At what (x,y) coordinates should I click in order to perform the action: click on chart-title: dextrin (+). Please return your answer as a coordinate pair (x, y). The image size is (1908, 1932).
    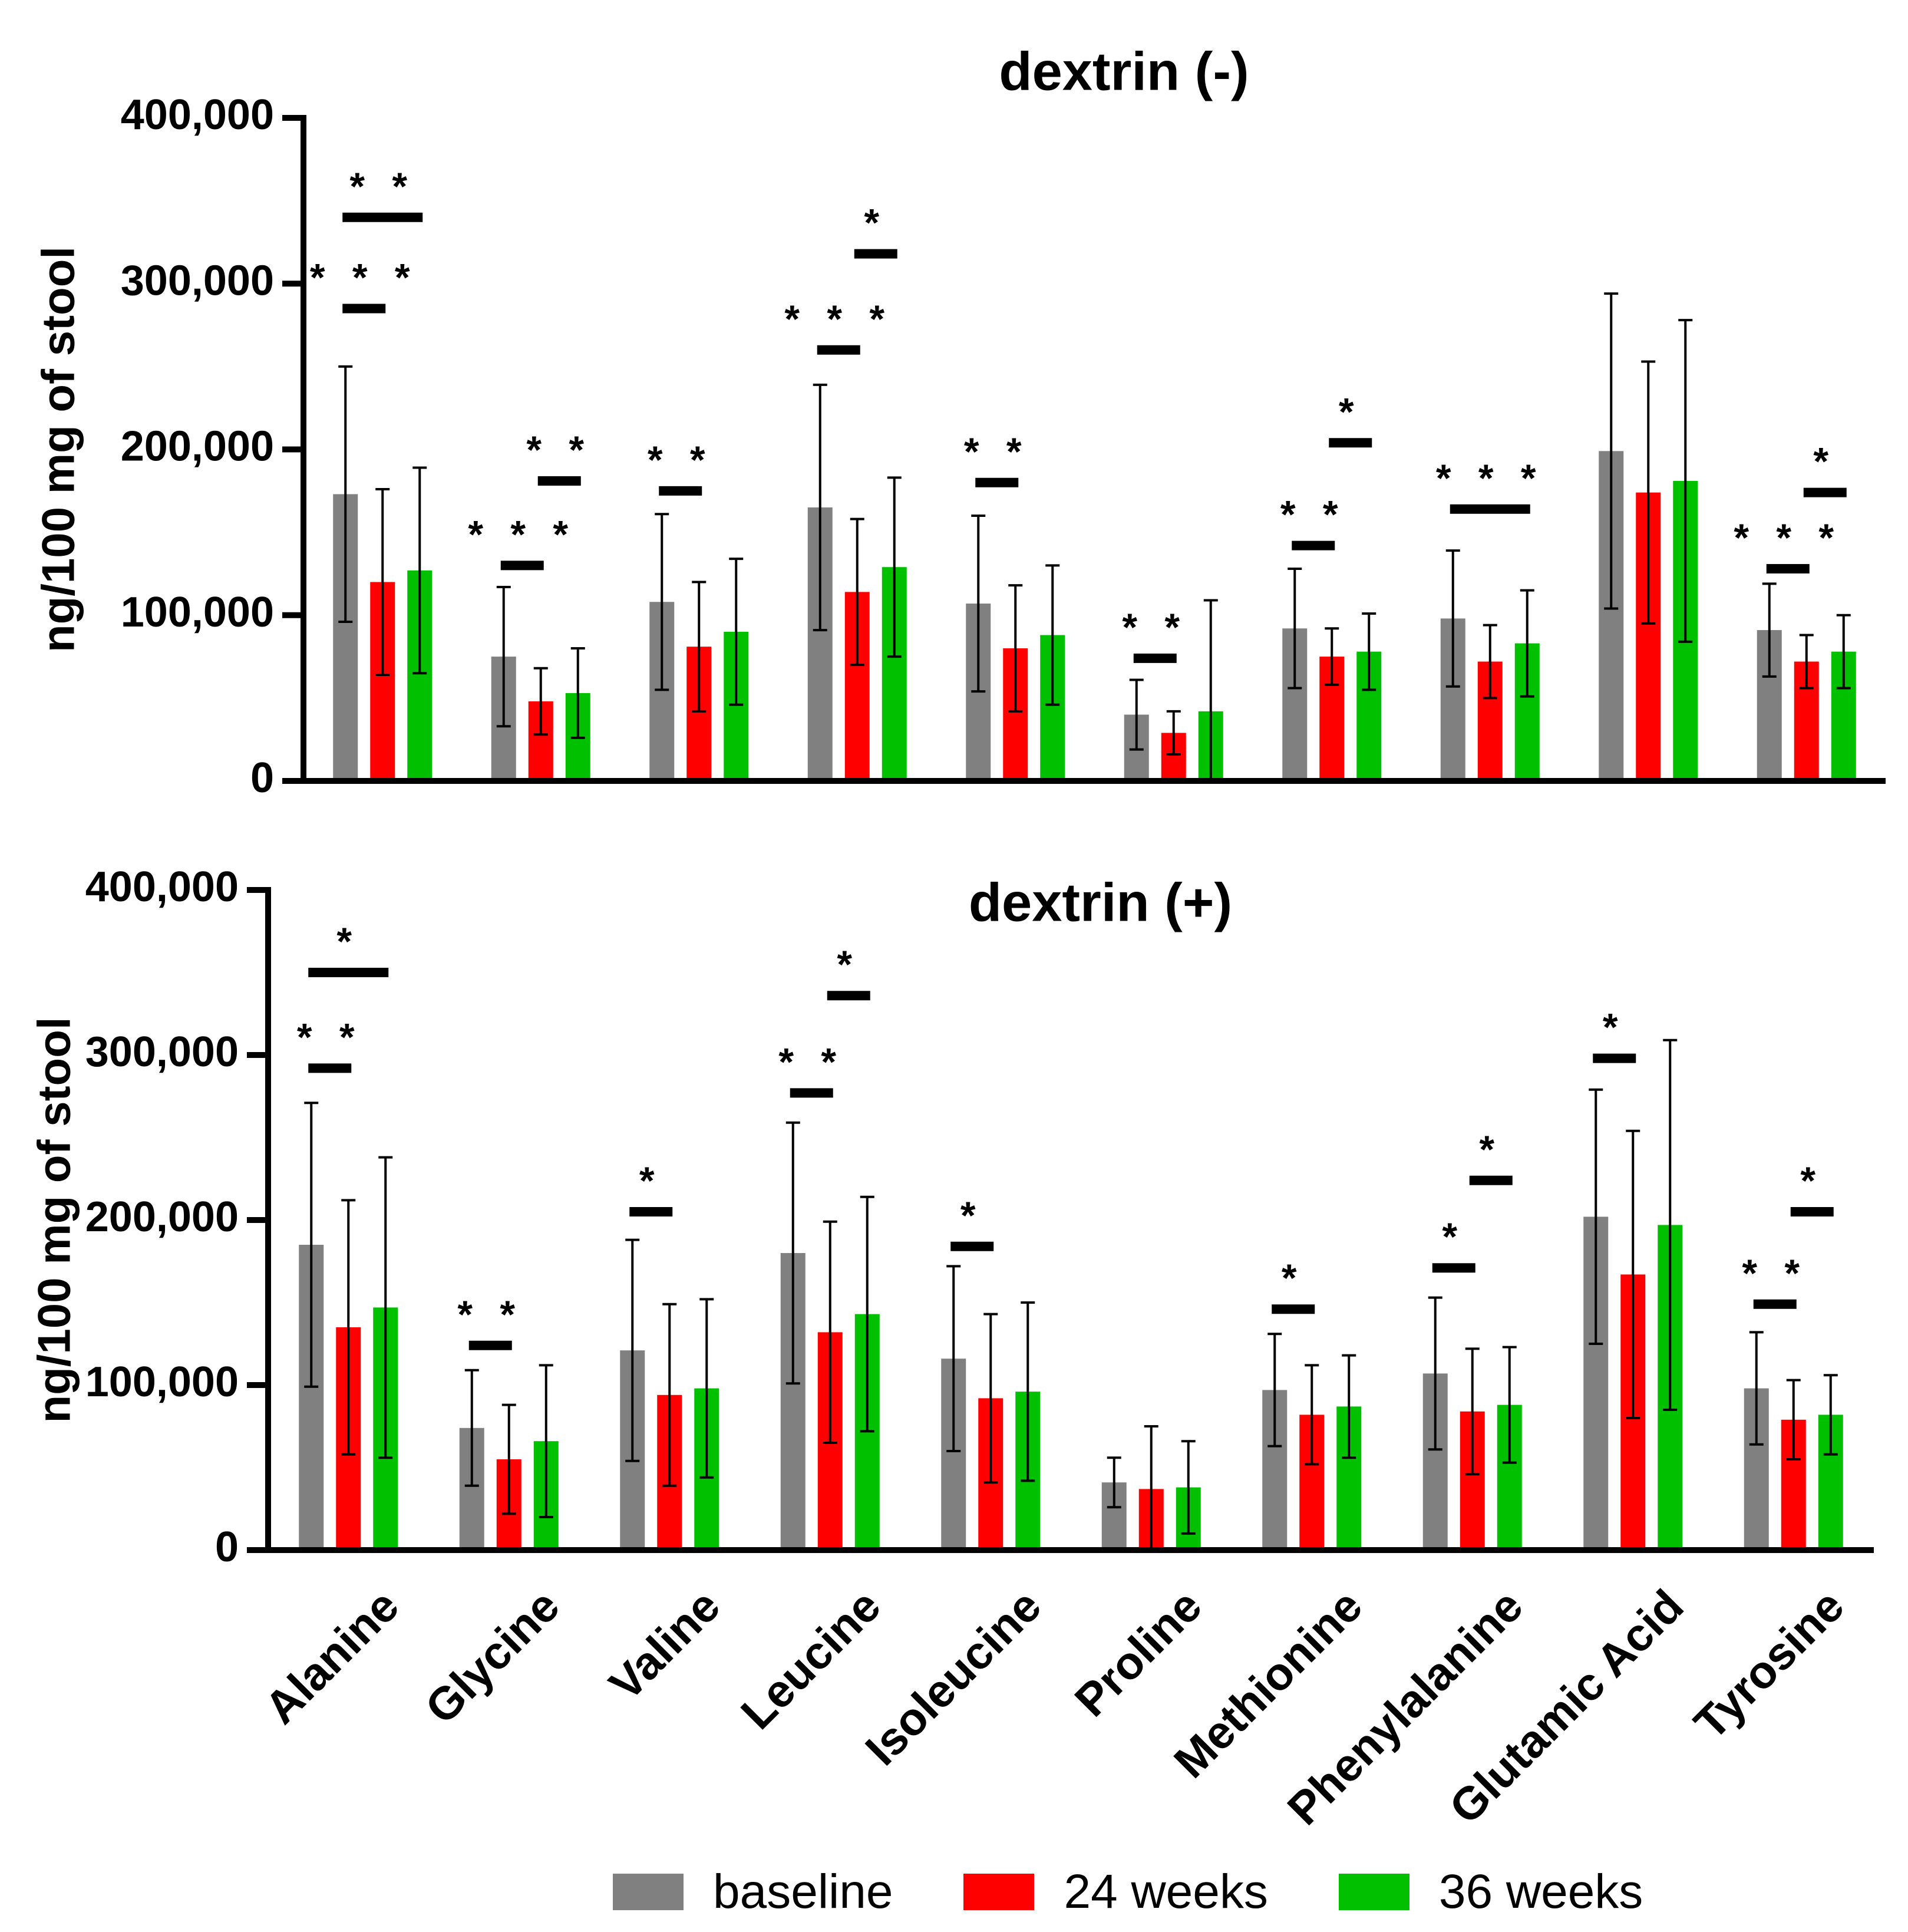
    Looking at the image, I should click on (1100, 902).